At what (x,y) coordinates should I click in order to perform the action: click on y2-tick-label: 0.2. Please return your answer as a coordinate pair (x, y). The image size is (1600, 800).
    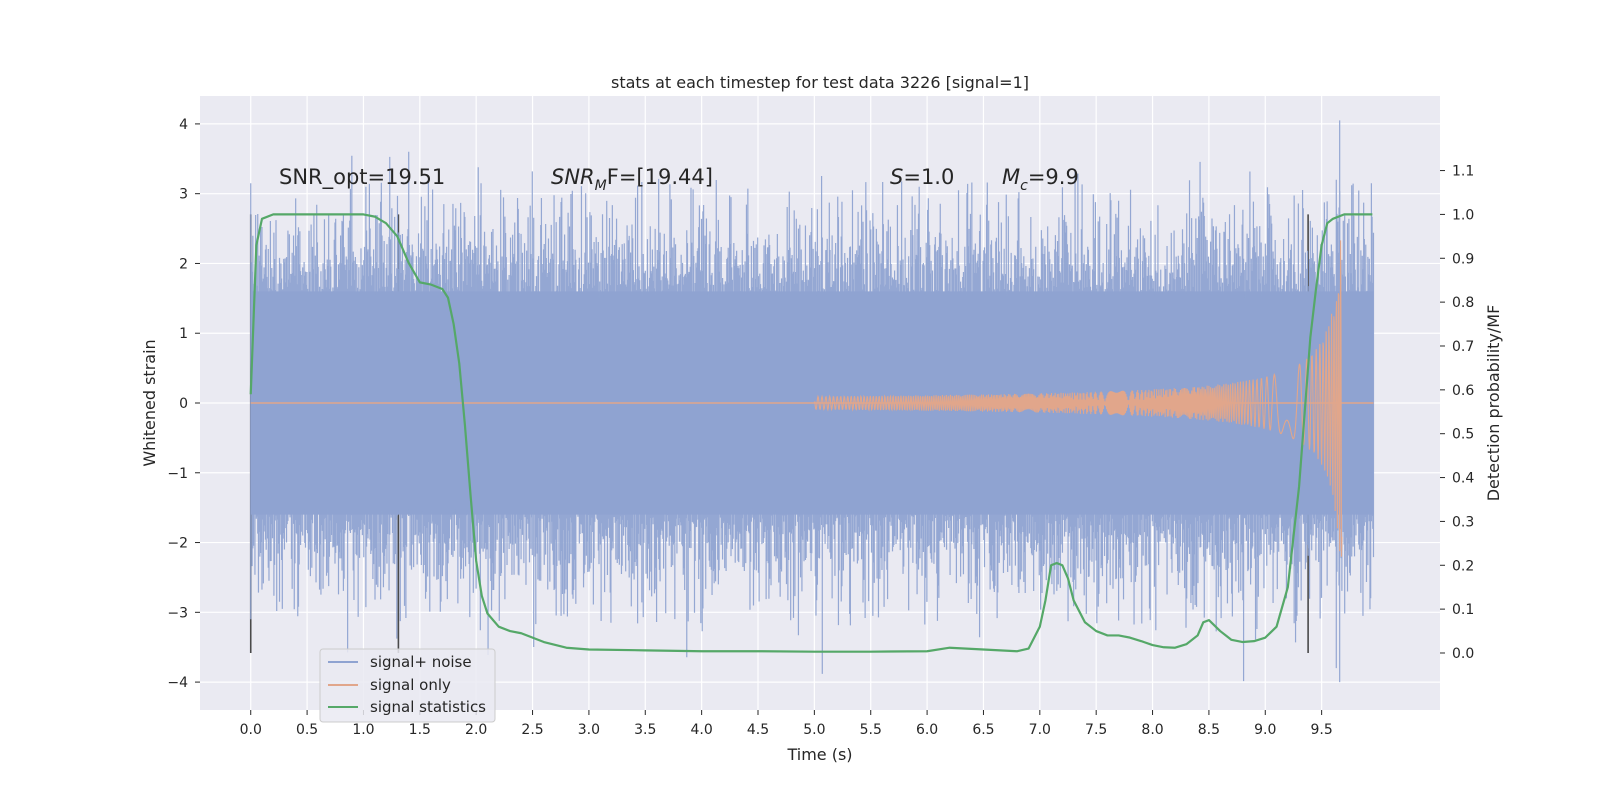
    Looking at the image, I should click on (1463, 566).